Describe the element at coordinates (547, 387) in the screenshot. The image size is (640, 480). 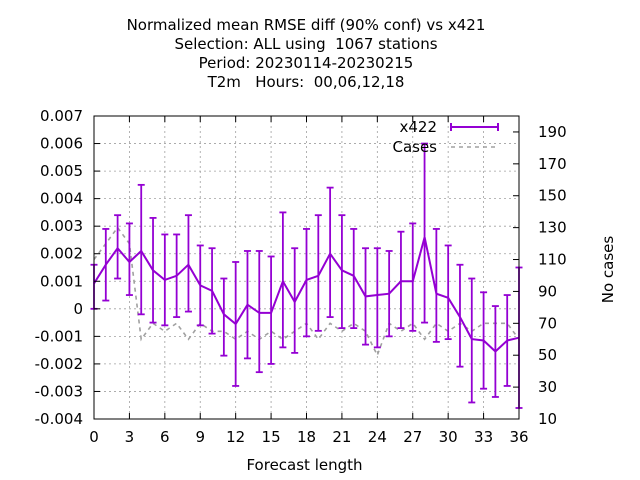
I see `y2-tick-label: 30` at that location.